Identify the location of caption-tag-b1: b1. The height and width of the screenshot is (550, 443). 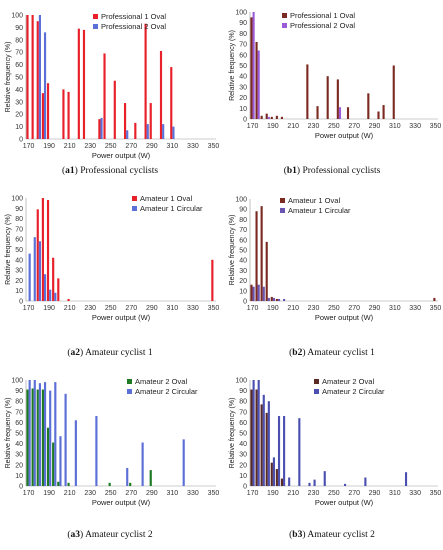
(291, 171).